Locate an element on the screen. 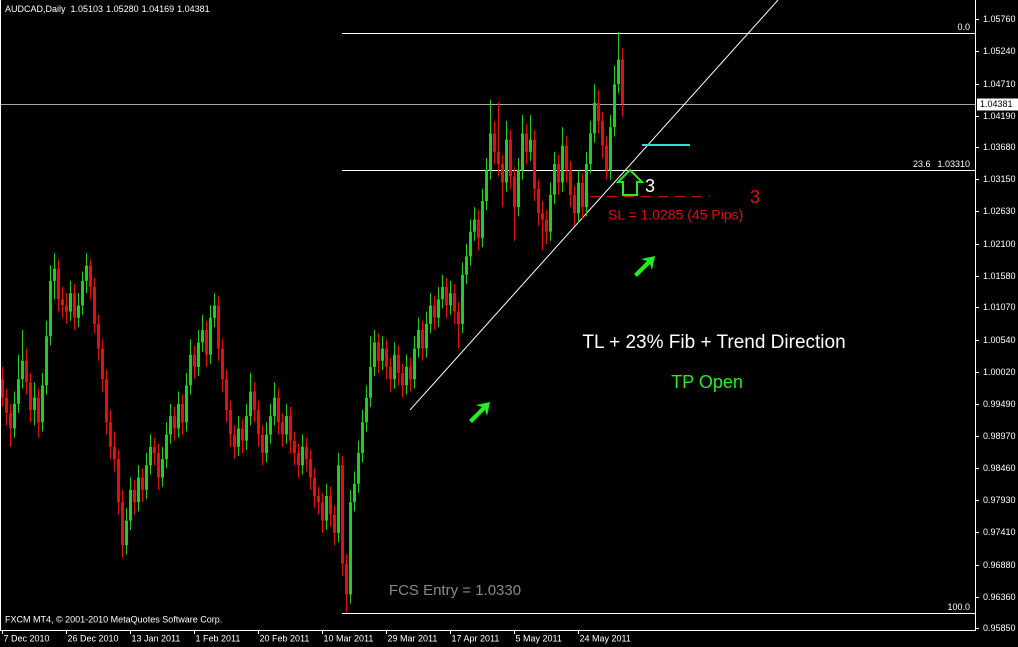 The width and height of the screenshot is (1018, 647). trend-arrow is located at coordinates (644, 266).